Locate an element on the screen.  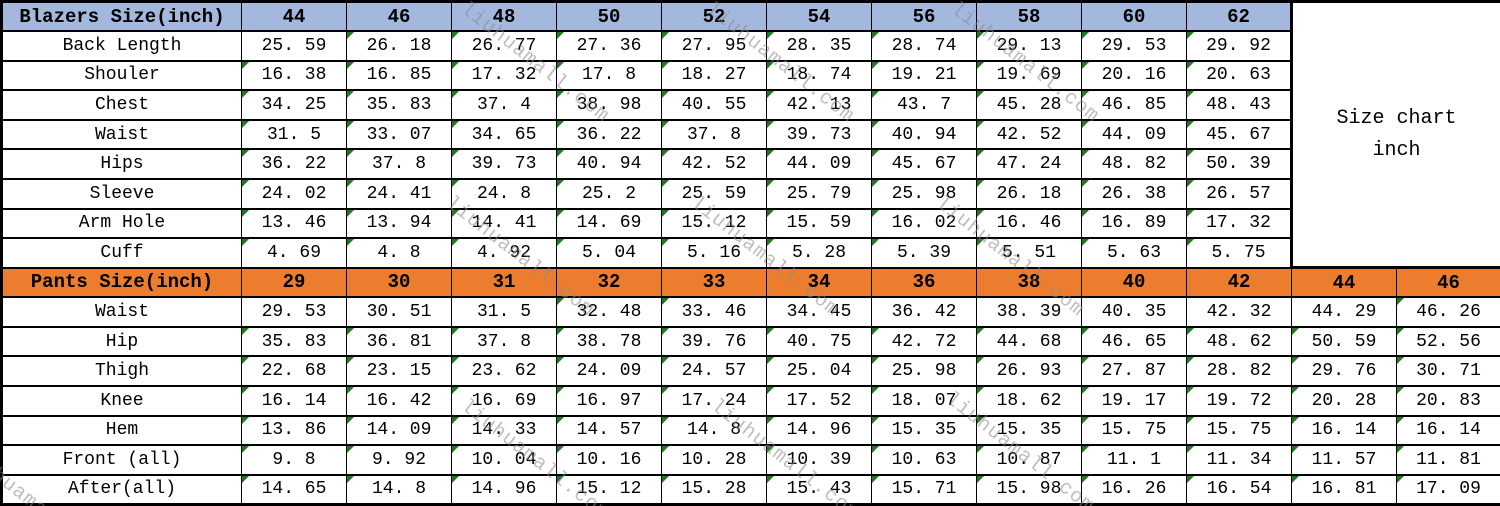
value-cell: 44. 68 is located at coordinates (1029, 341).